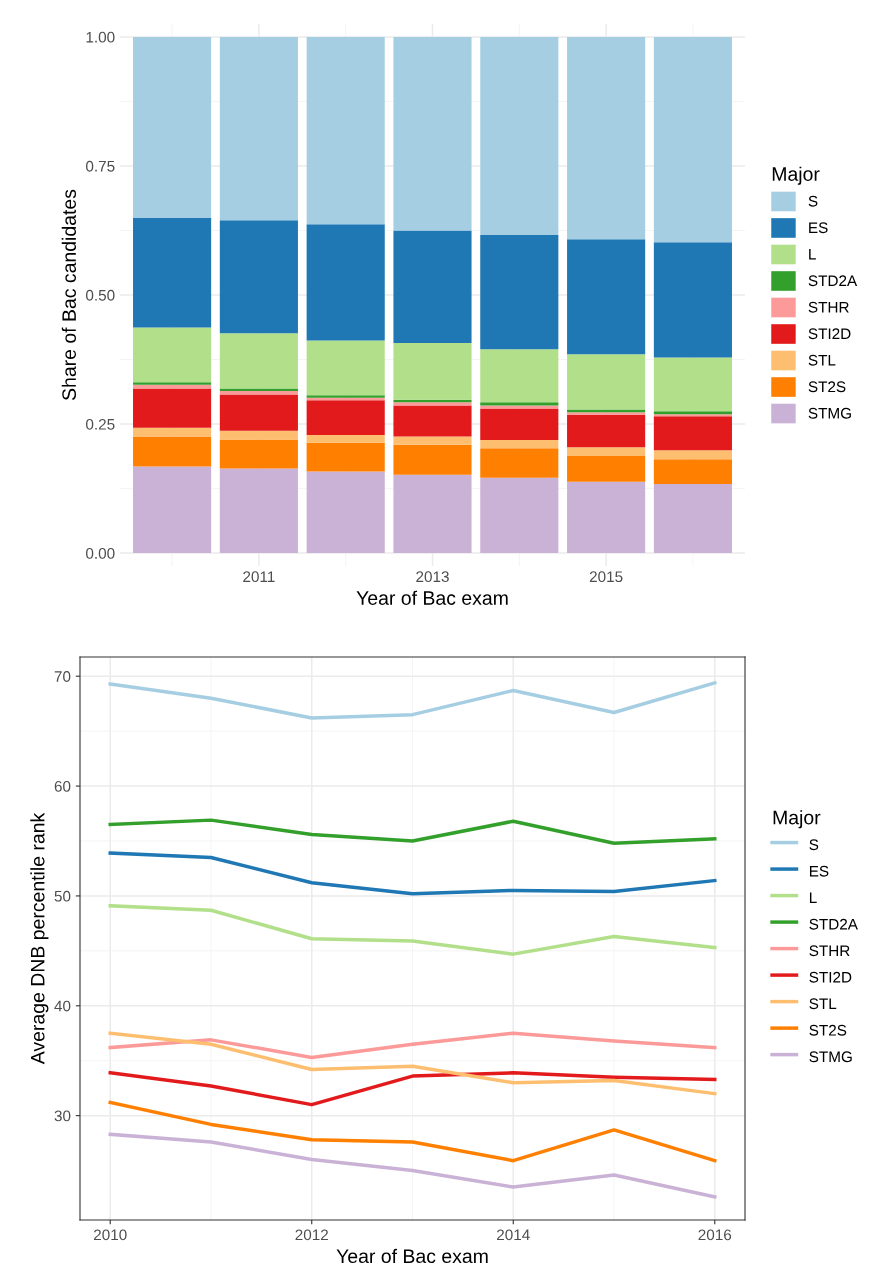 The width and height of the screenshot is (888, 1281). What do you see at coordinates (513, 1235) in the screenshot?
I see `x-tick-label: 2014` at bounding box center [513, 1235].